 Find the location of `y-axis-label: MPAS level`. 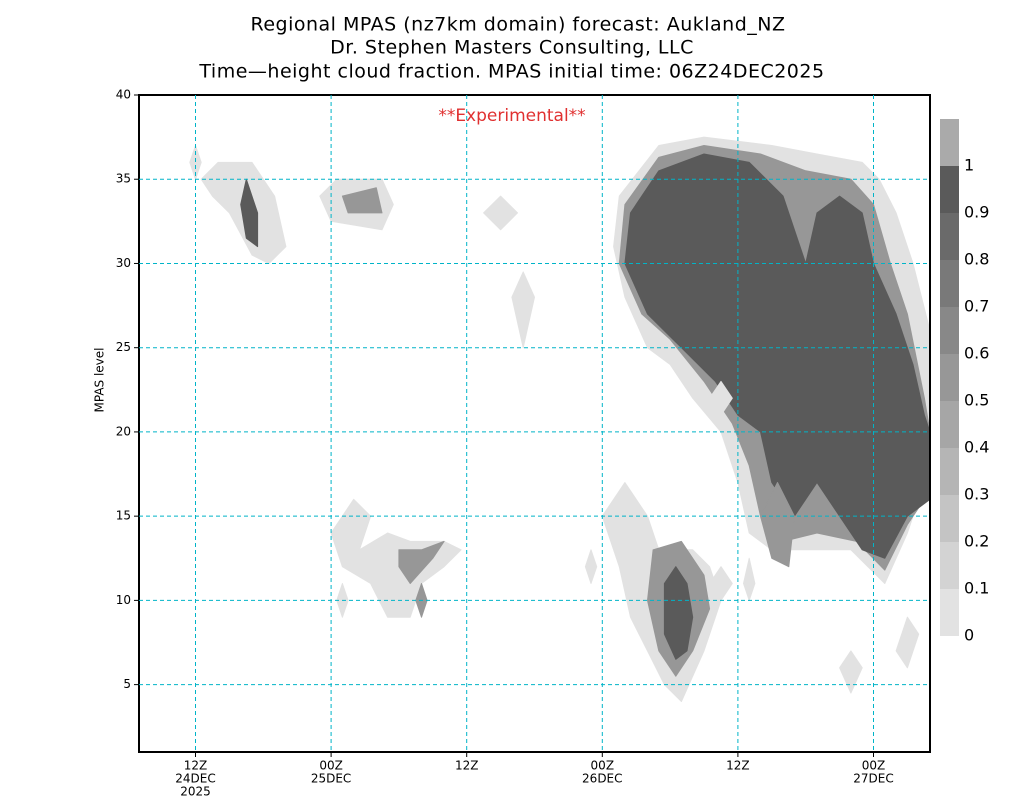

y-axis-label: MPAS level is located at coordinates (100, 380).